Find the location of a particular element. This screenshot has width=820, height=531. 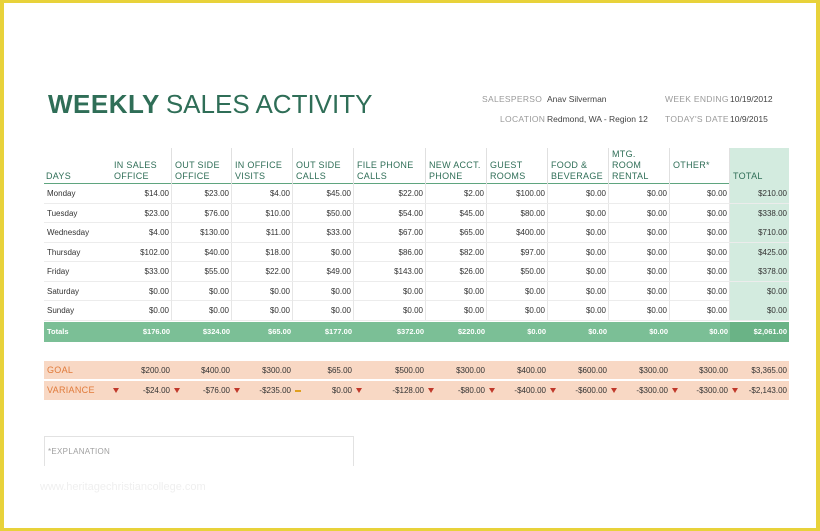

week-ending-value: 10/19/2012 is located at coordinates (751, 99).